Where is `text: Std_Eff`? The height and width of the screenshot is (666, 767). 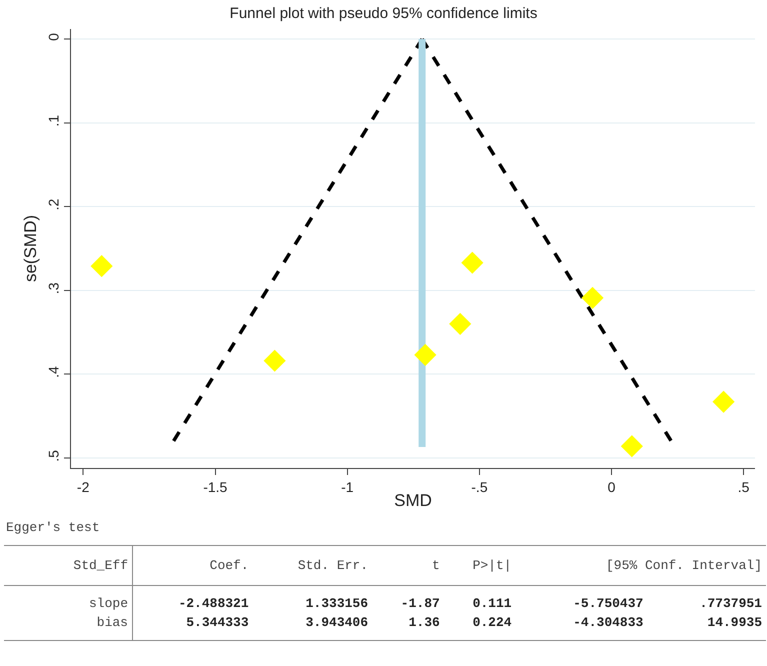
text: Std_Eff is located at coordinates (68, 566).